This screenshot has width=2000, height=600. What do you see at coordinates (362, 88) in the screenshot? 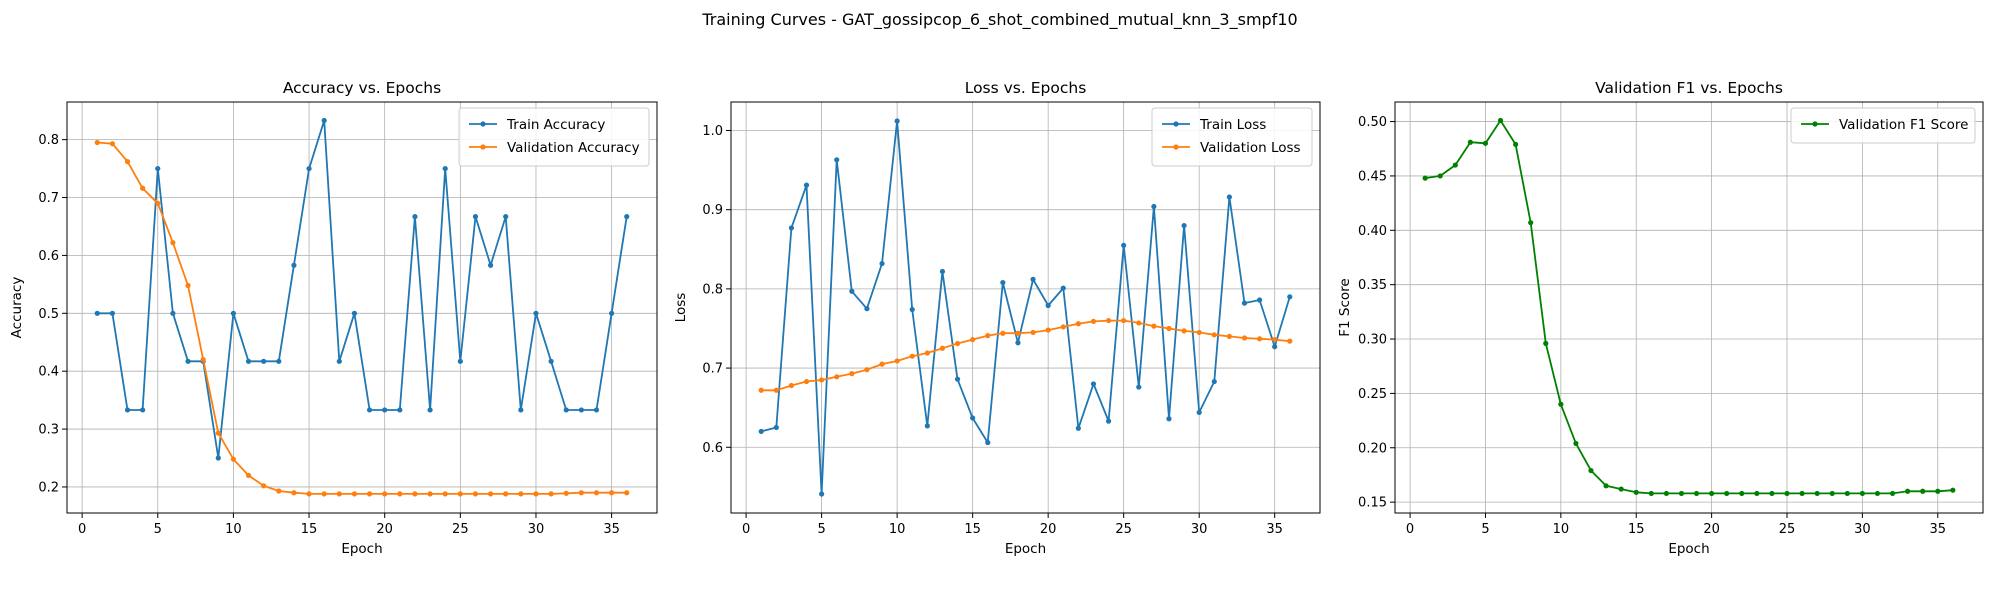
I see `chart-title: Accuracy vs. Epochs` at bounding box center [362, 88].